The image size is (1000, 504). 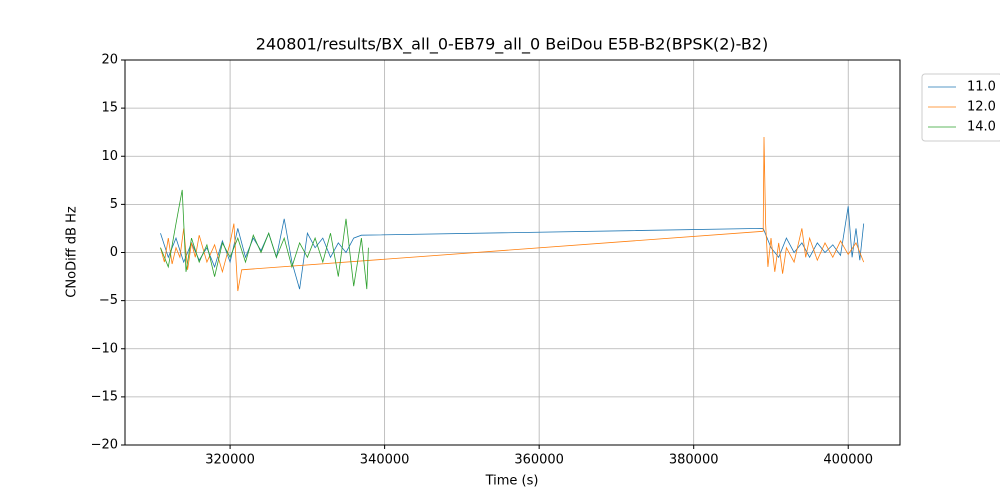 What do you see at coordinates (104, 445) in the screenshot?
I see `y-tick-label: −20` at bounding box center [104, 445].